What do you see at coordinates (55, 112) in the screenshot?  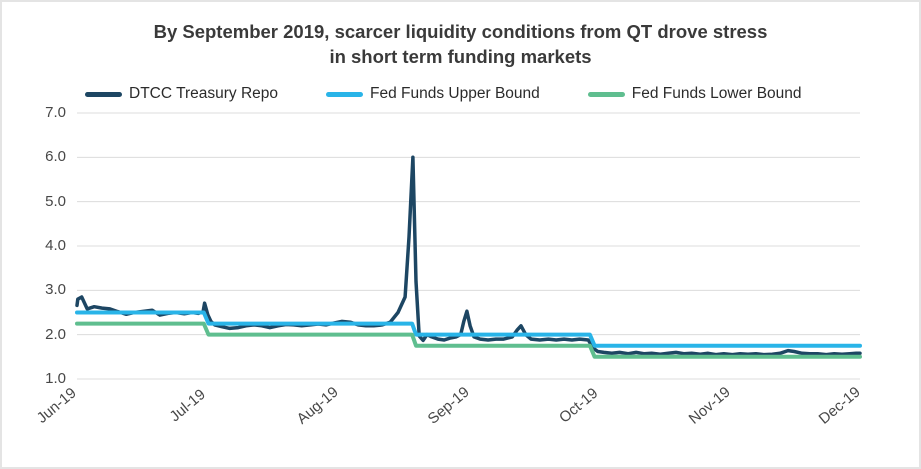 I see `y-axis-tick-label: 7.0` at bounding box center [55, 112].